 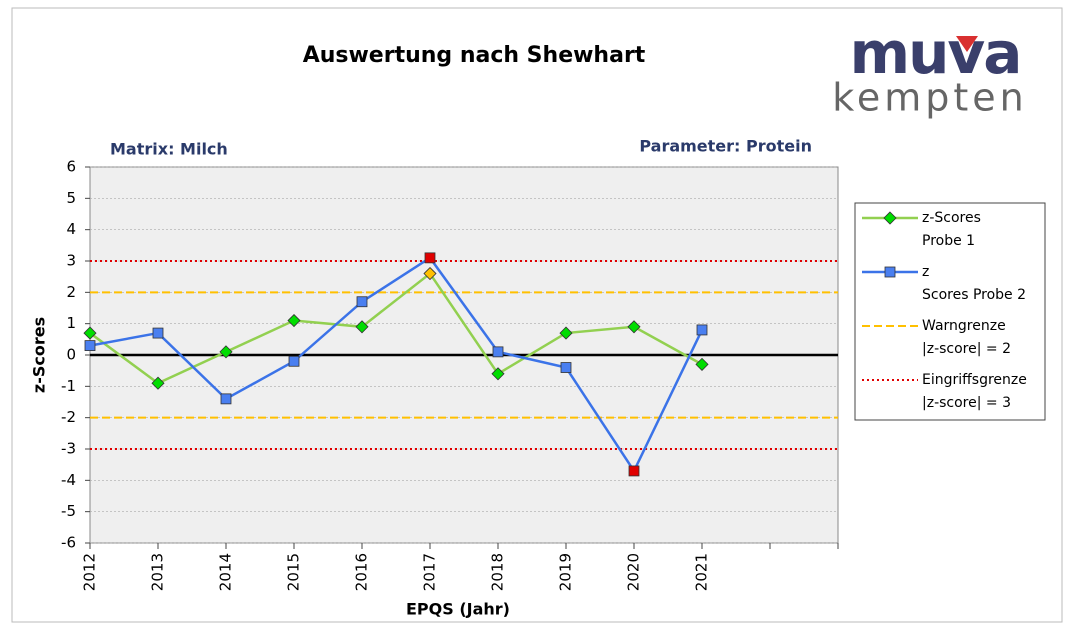 What do you see at coordinates (68, 511) in the screenshot?
I see `y-tick-label: -5` at bounding box center [68, 511].